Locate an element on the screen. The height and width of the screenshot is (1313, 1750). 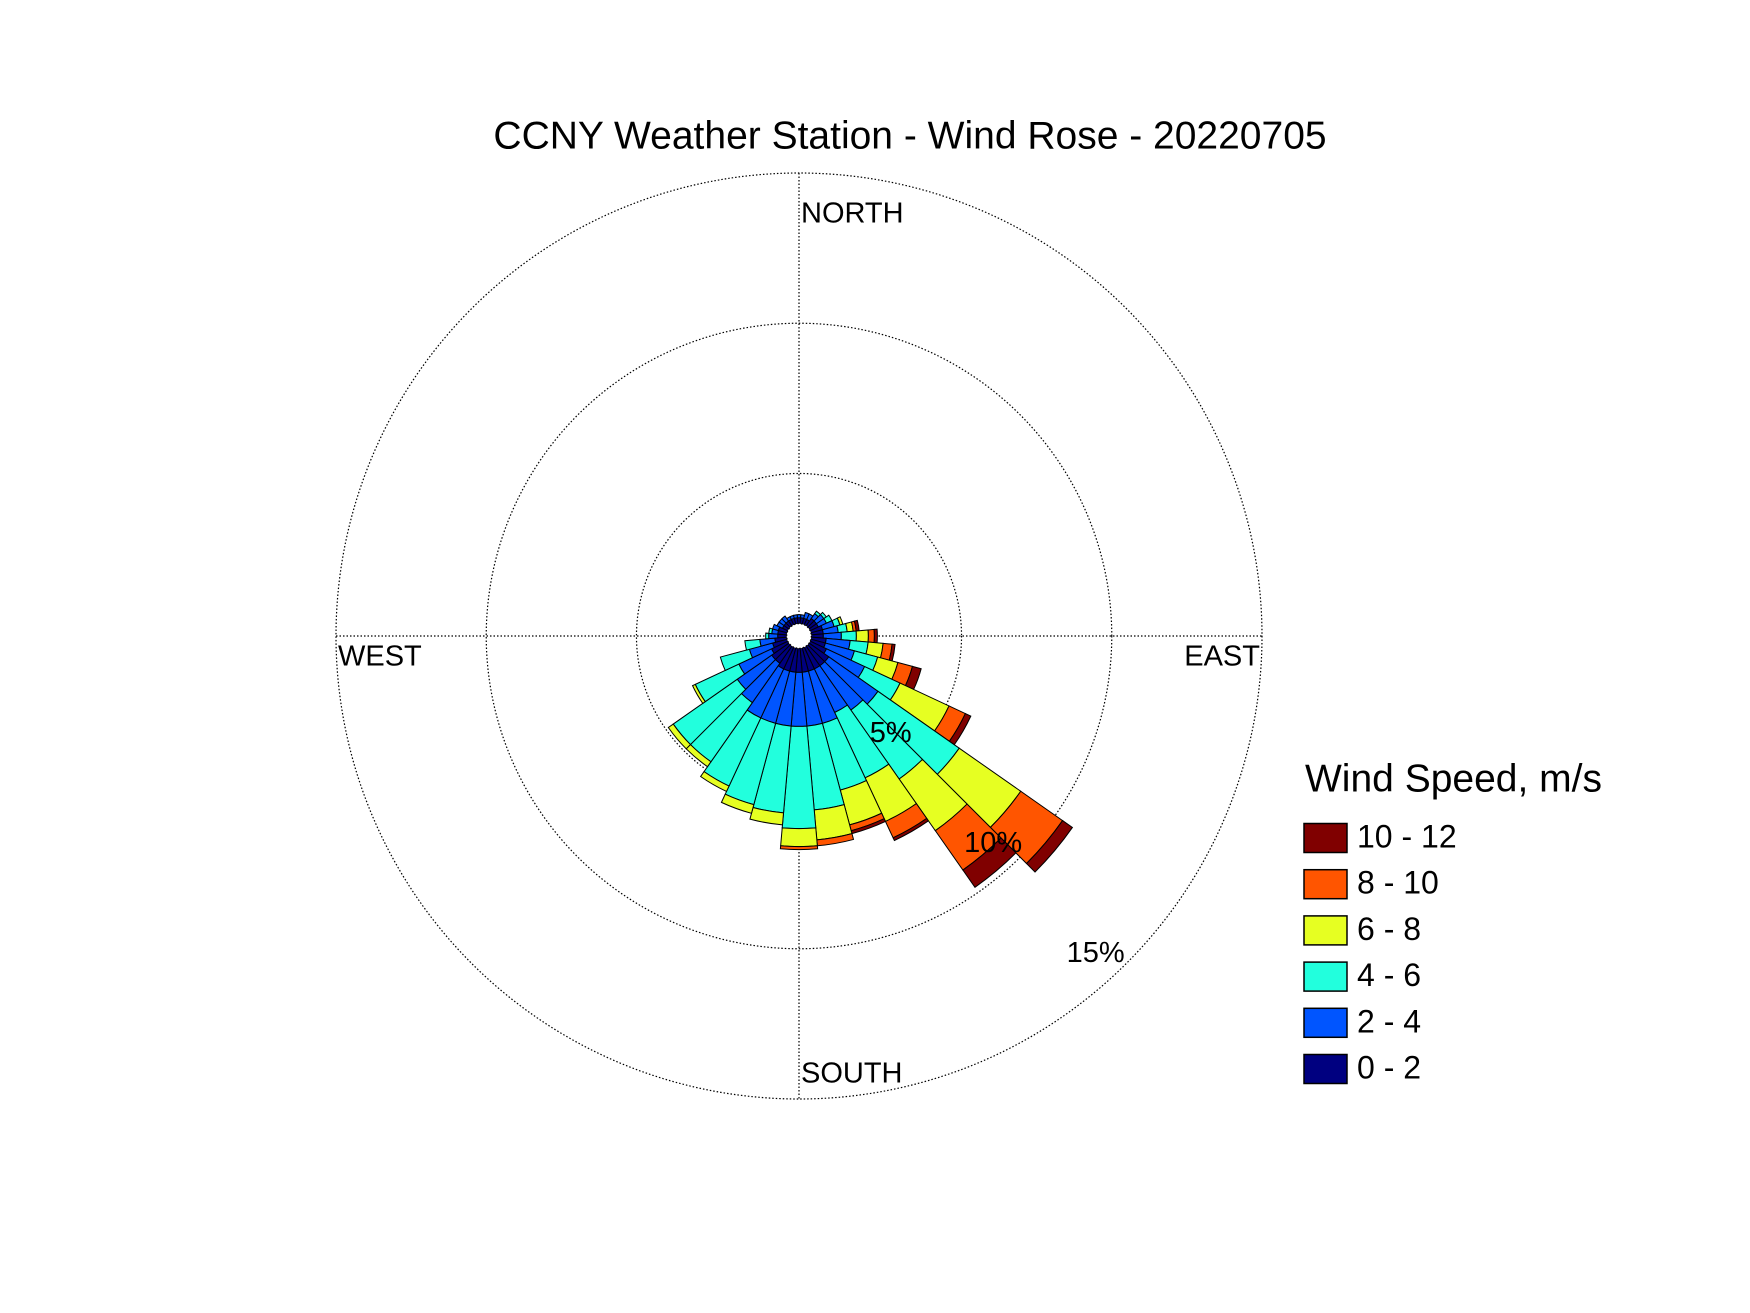
legend-label: 4 - 6 is located at coordinates (1389, 975).